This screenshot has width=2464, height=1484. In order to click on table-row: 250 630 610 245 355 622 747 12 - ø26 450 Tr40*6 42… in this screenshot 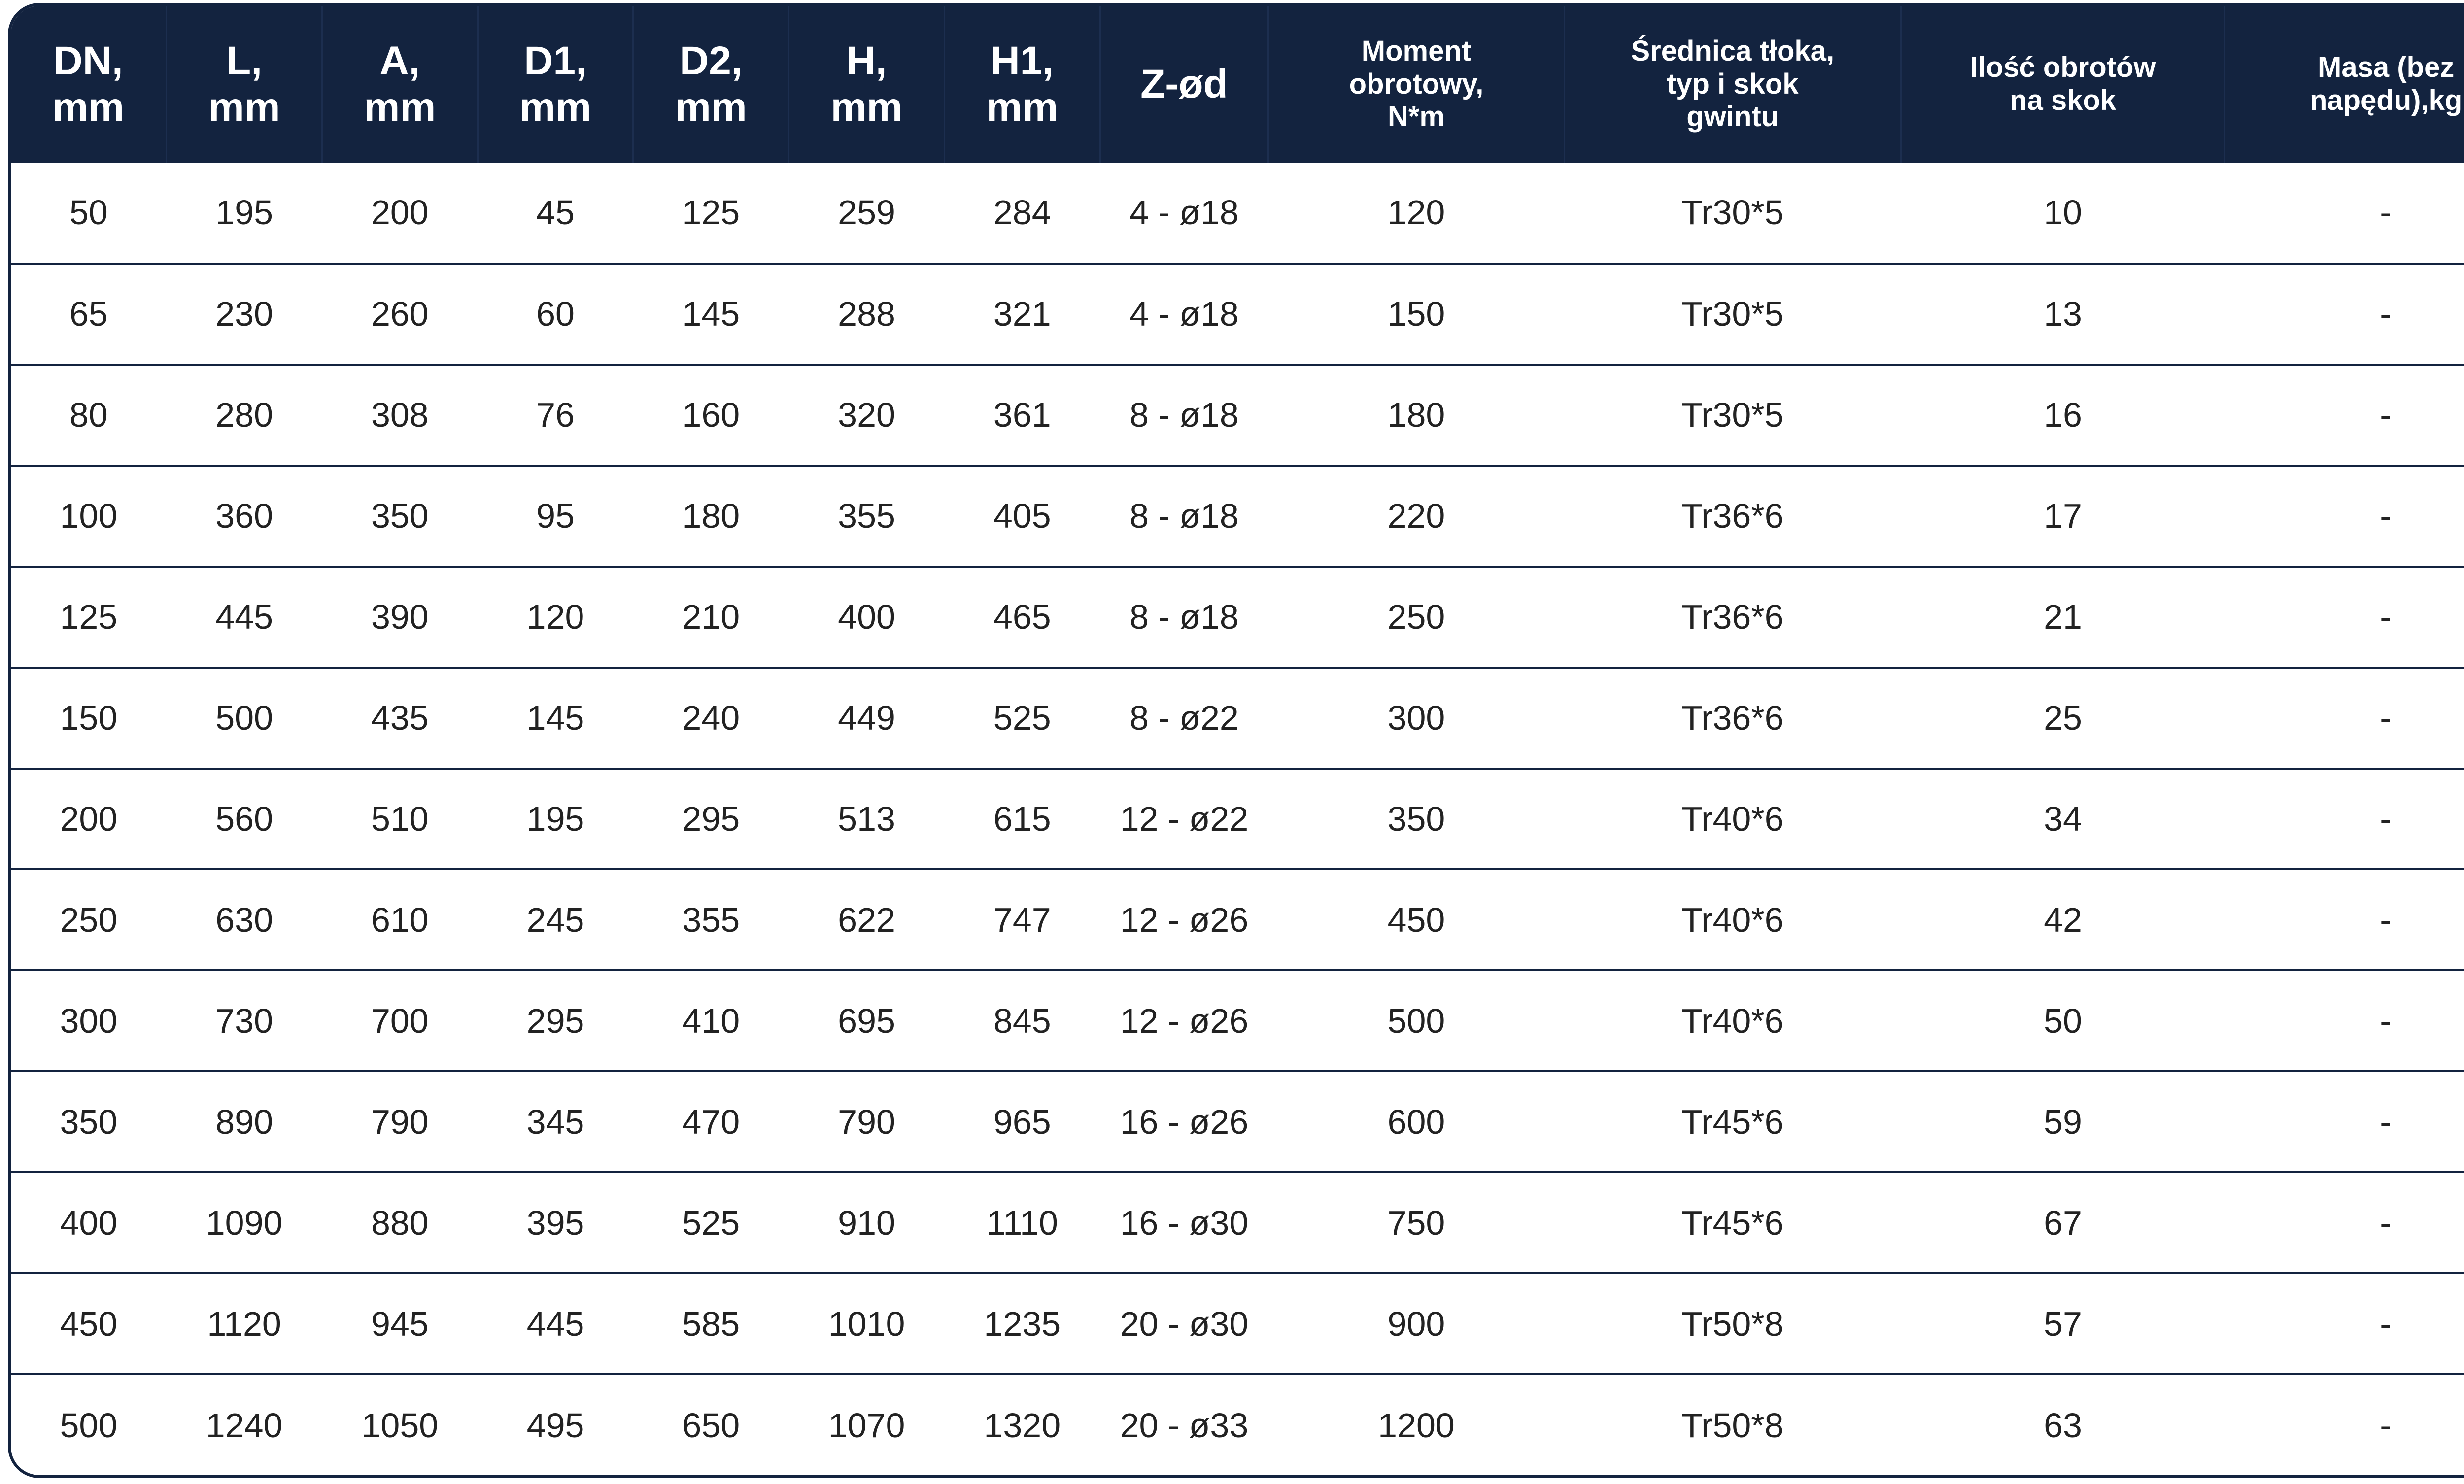, I will do `click(1237, 919)`.